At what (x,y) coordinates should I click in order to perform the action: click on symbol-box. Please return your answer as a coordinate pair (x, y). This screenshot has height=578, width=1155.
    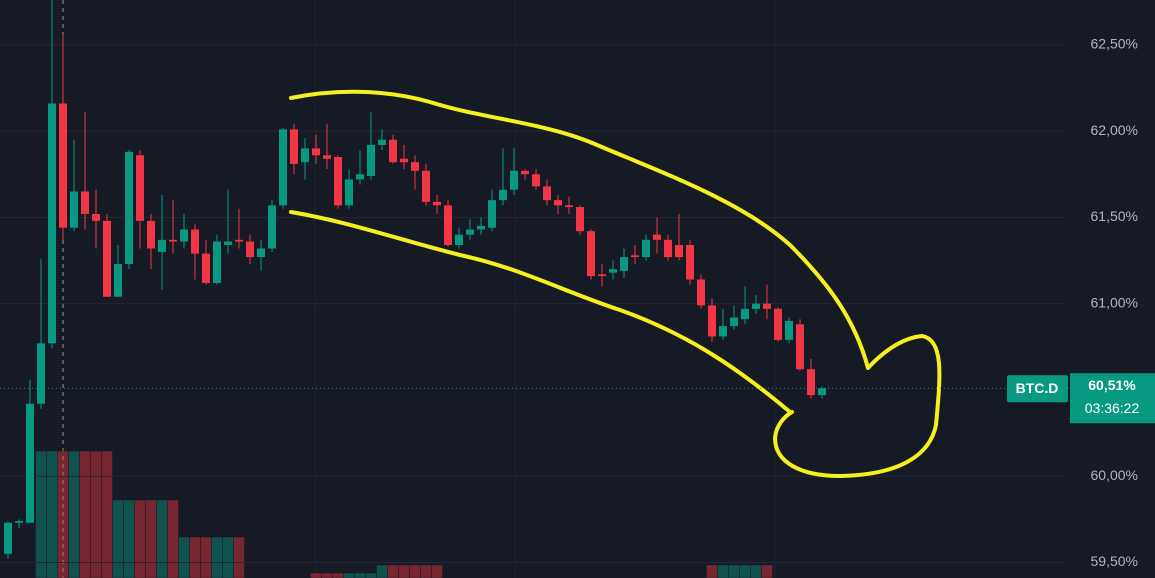
    Looking at the image, I should click on (1037, 389).